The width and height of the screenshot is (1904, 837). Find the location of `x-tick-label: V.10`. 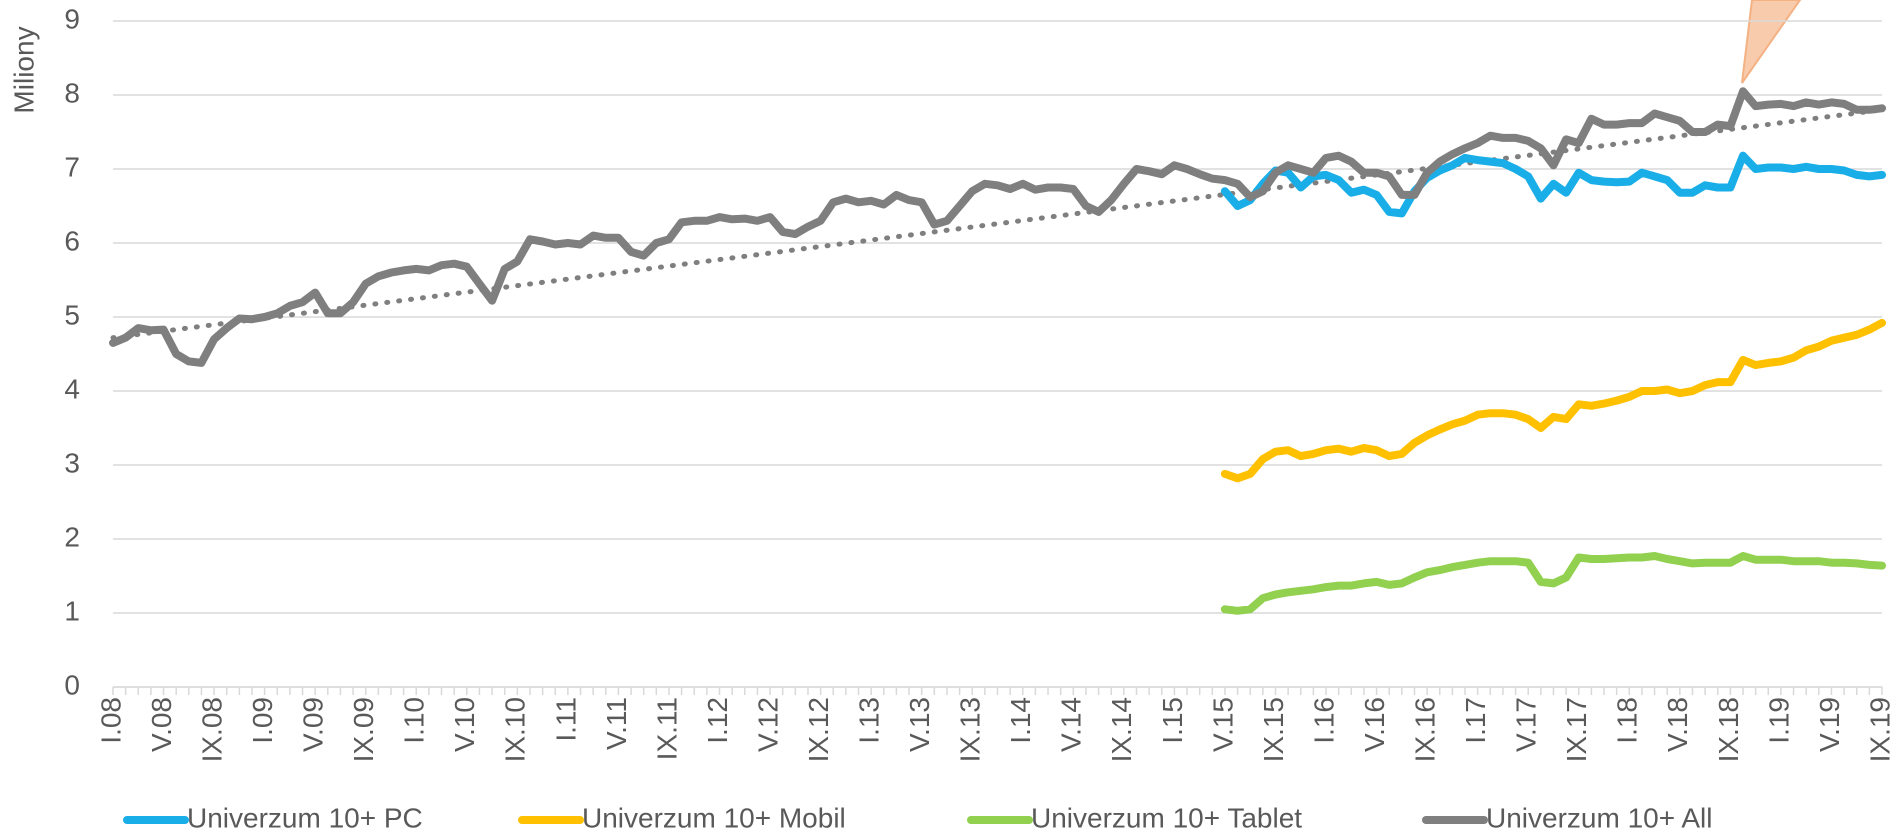

x-tick-label: V.10 is located at coordinates (464, 724).